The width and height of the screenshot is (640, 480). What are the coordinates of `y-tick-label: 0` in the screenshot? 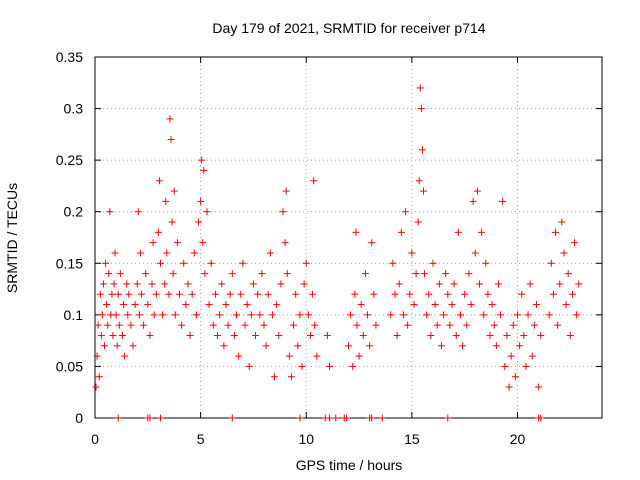 It's located at (79, 418).